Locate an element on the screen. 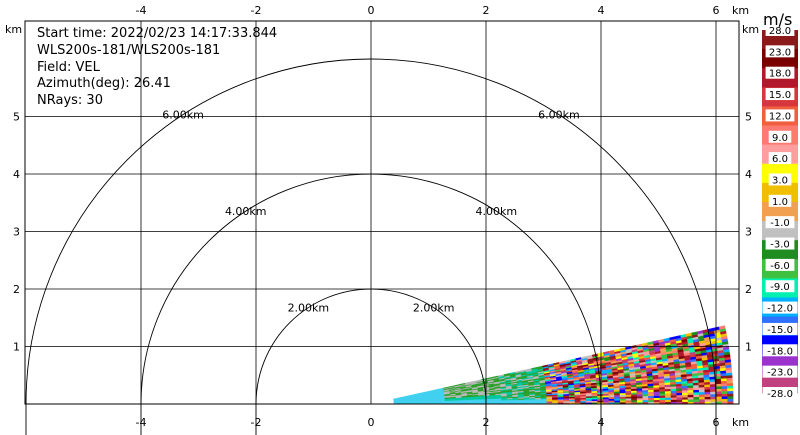  y-tick-label-right: 4 is located at coordinates (748, 174).